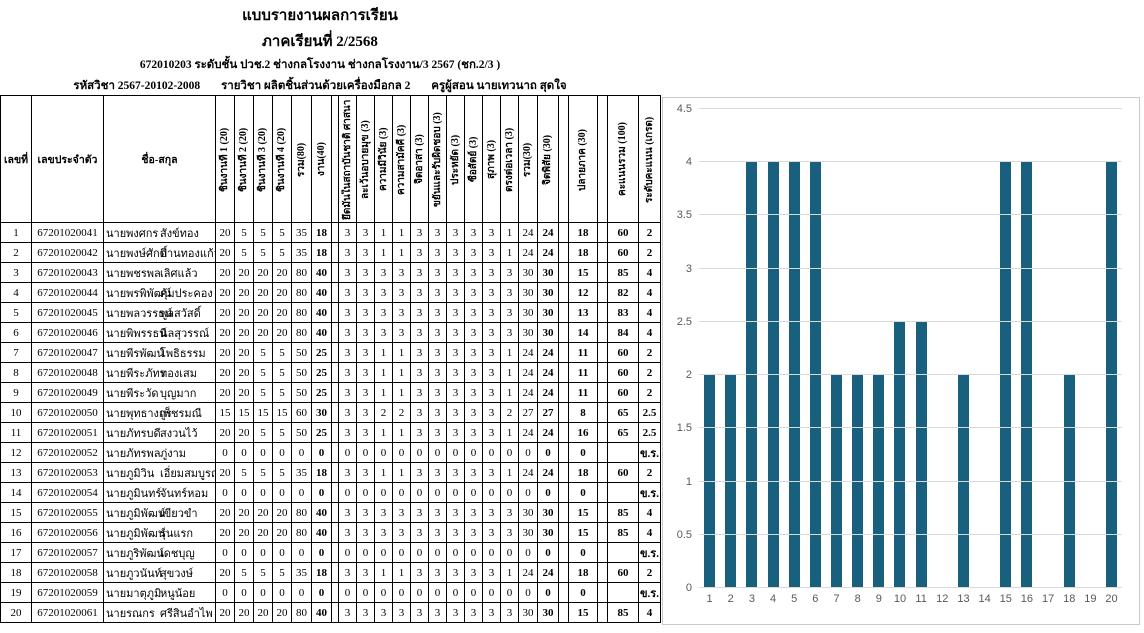  What do you see at coordinates (623, 272) in the screenshot?
I see `score-cell: 85` at bounding box center [623, 272].